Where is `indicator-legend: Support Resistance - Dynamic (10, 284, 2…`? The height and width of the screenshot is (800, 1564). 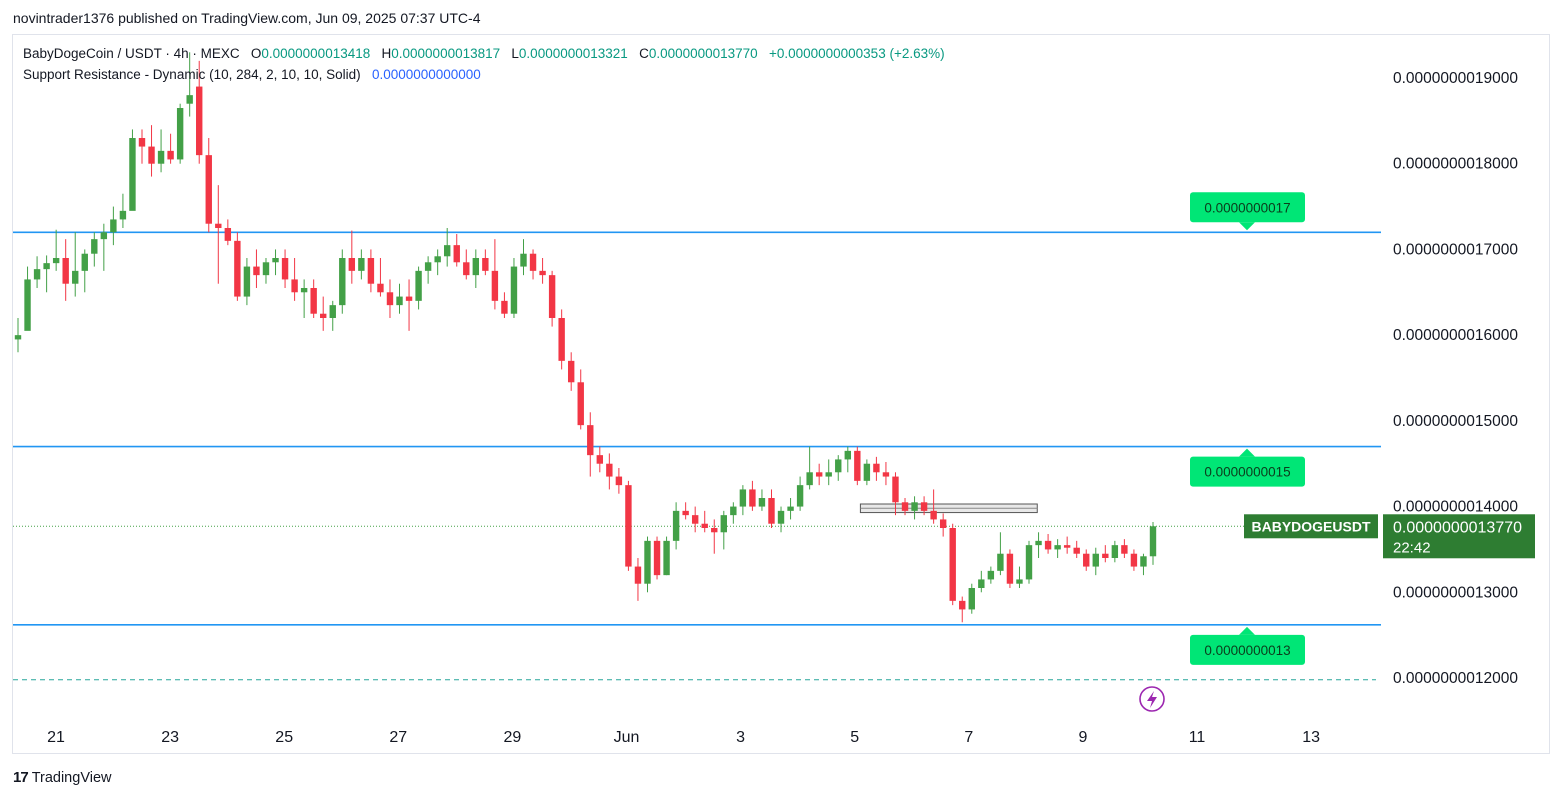
indicator-legend: Support Resistance - Dynamic (10, 284, 2… is located at coordinates (252, 74).